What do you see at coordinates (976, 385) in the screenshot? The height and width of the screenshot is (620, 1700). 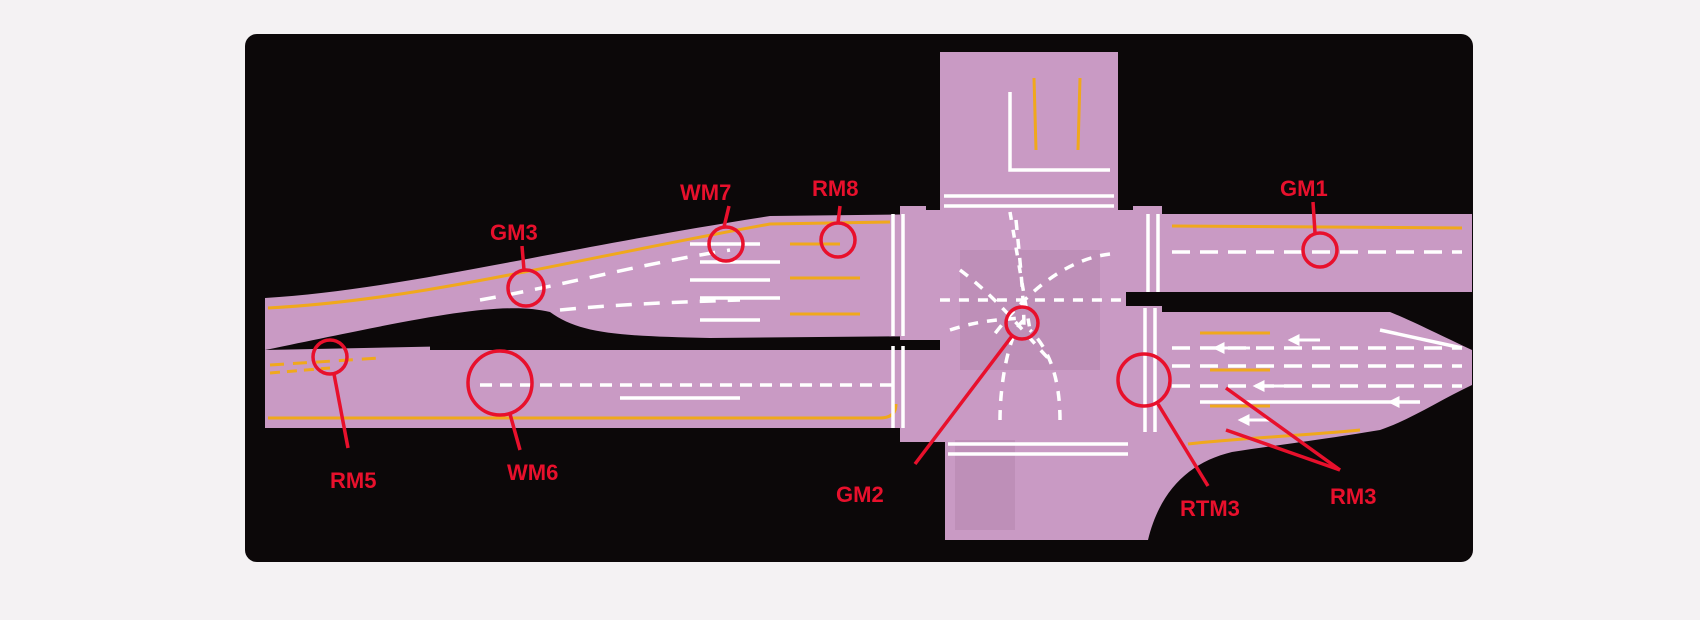 I see `gm2-callout` at bounding box center [976, 385].